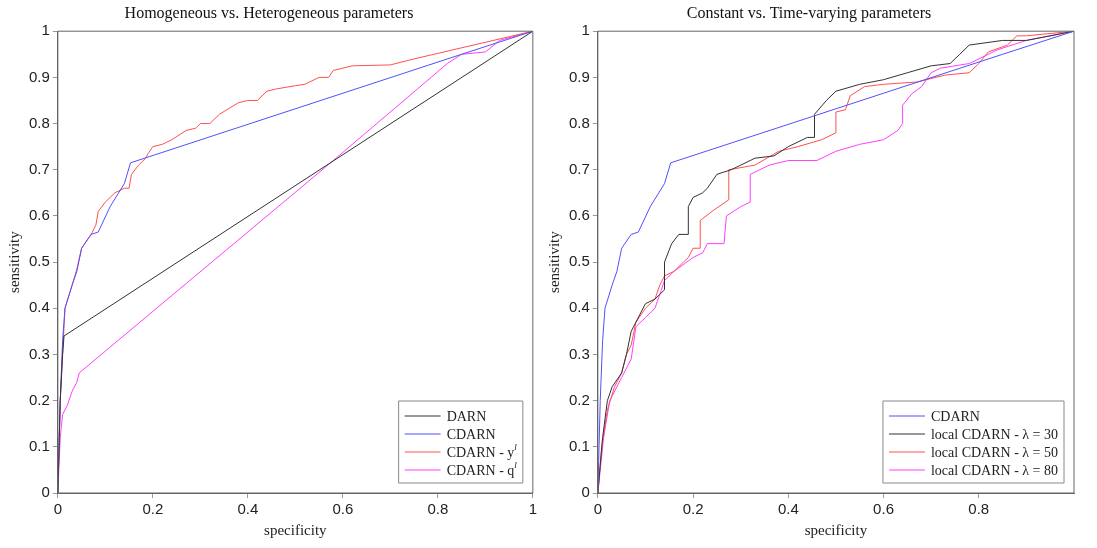 This screenshot has width=1097, height=548. Describe the element at coordinates (466, 416) in the screenshot. I see `legend-label: DARN` at that location.